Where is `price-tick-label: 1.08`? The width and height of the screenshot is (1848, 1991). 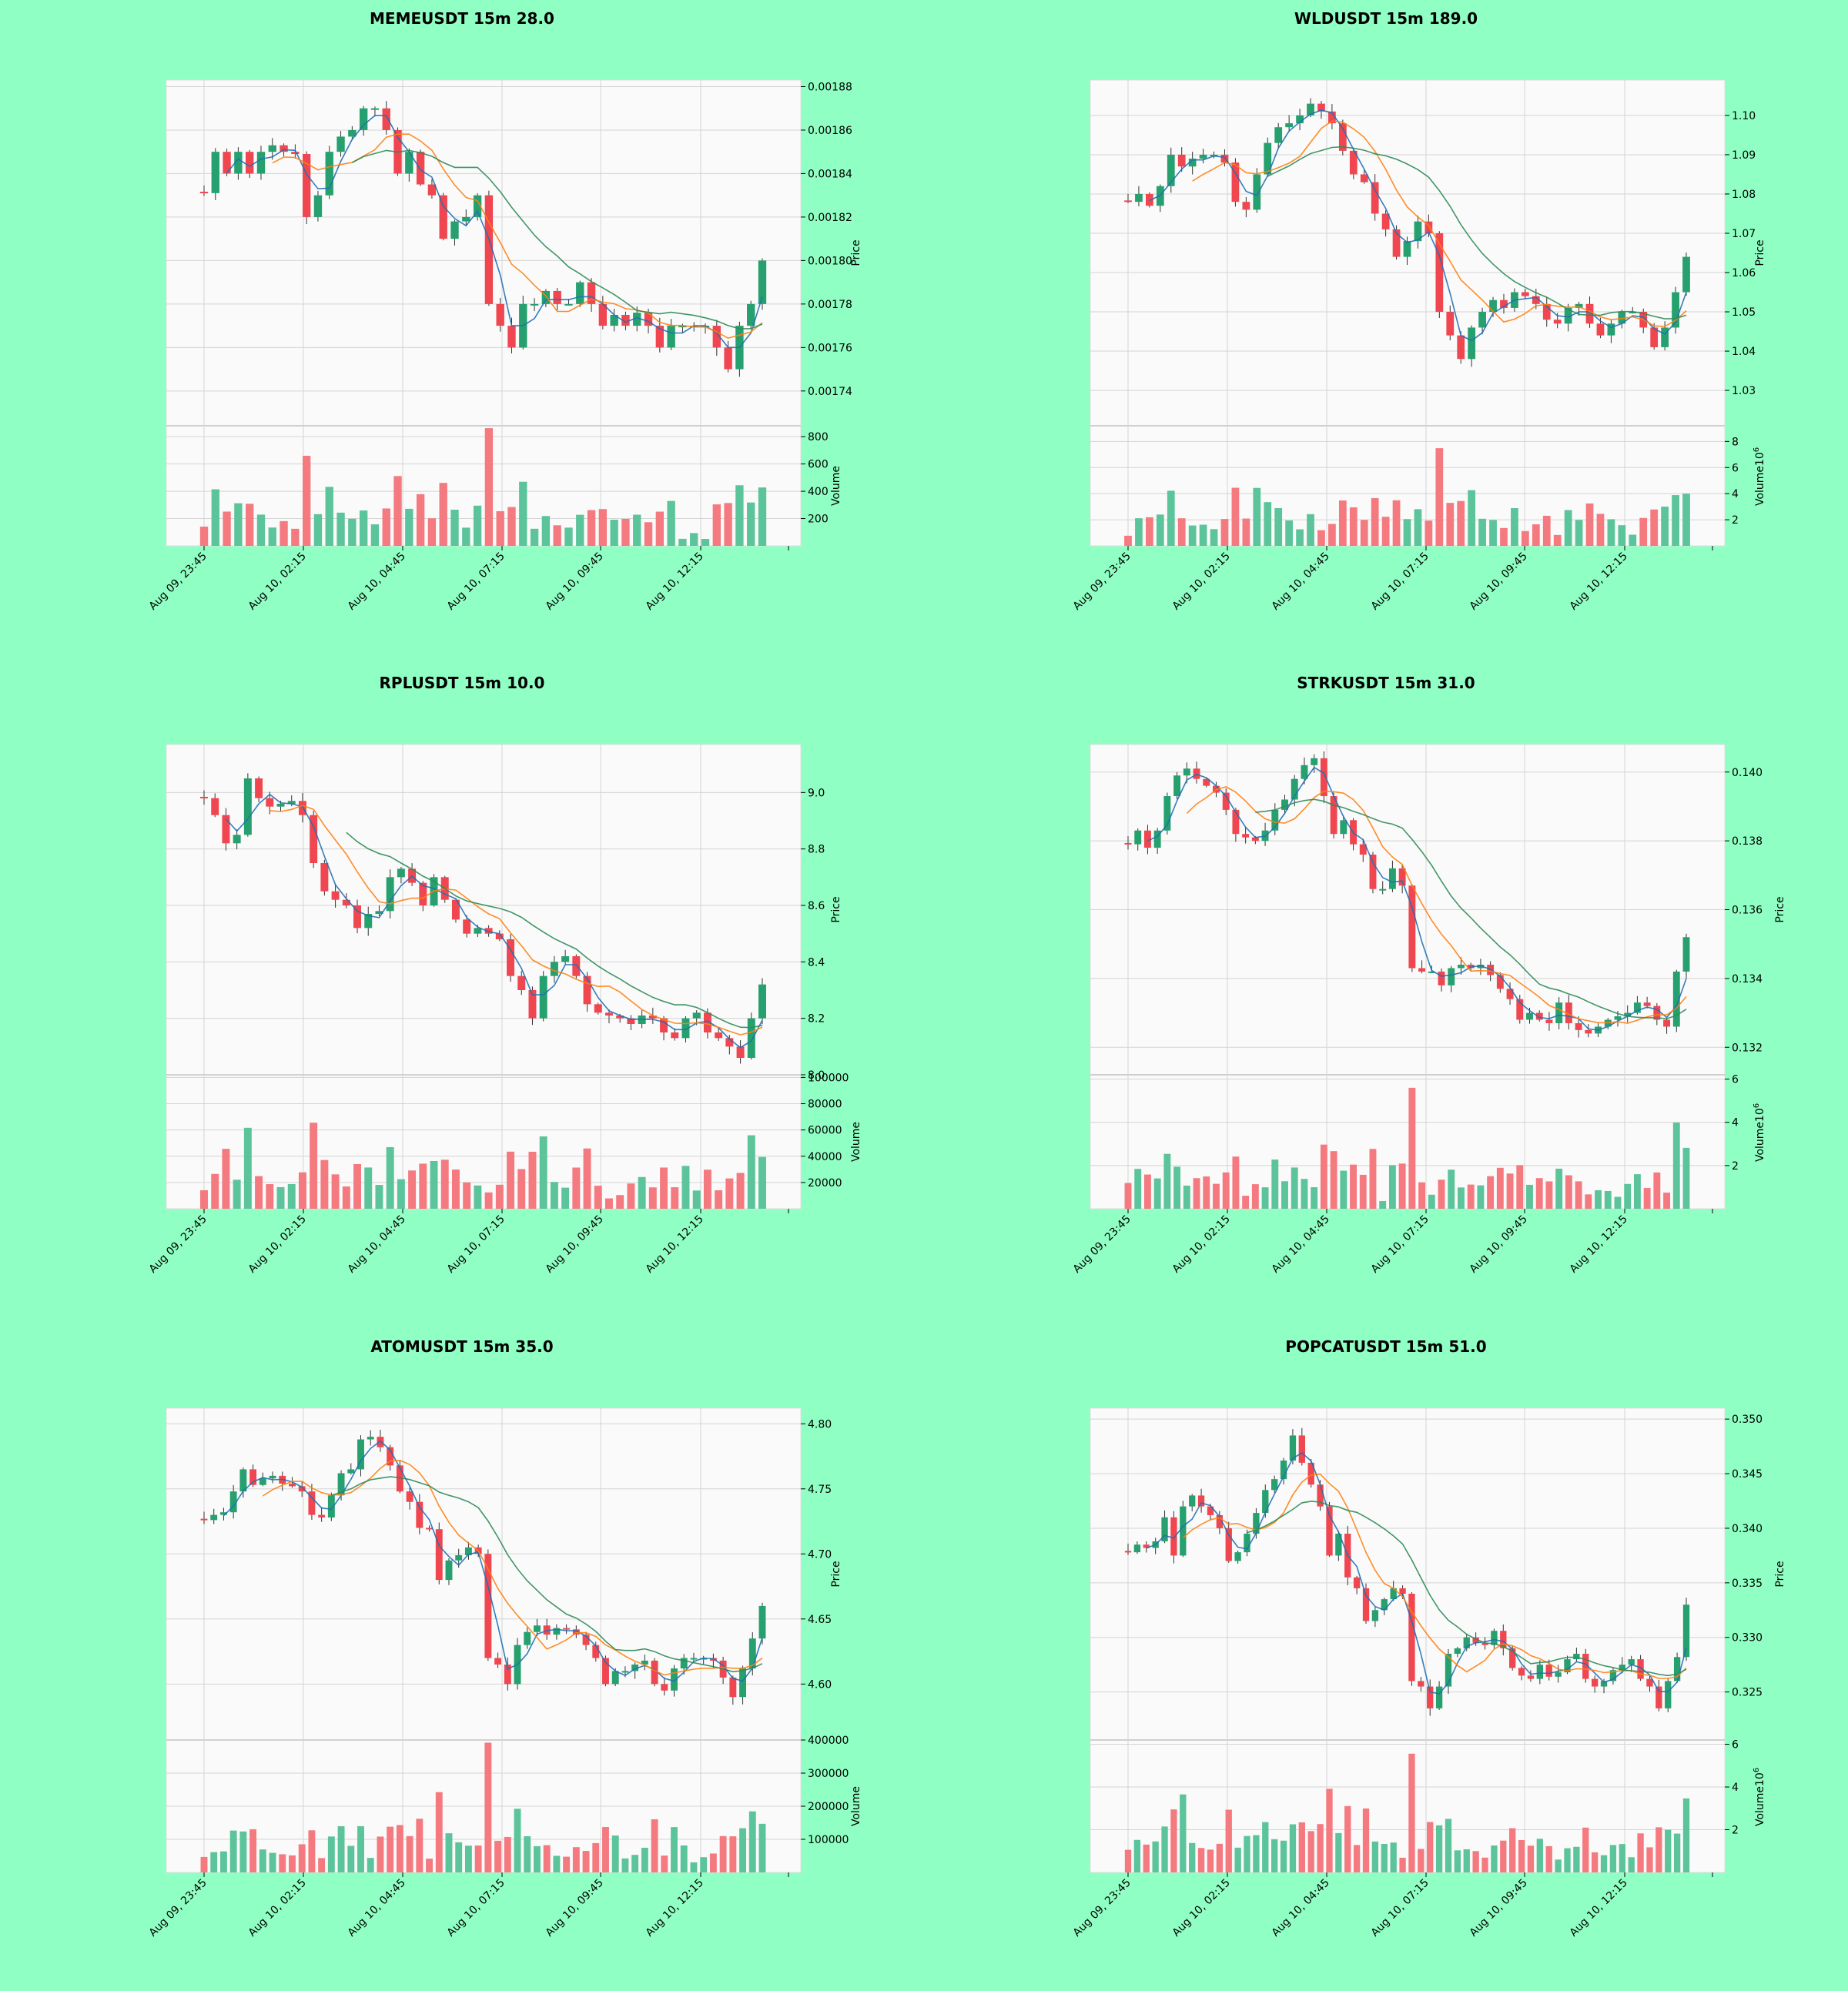
price-tick-label: 1.08 is located at coordinates (1744, 195).